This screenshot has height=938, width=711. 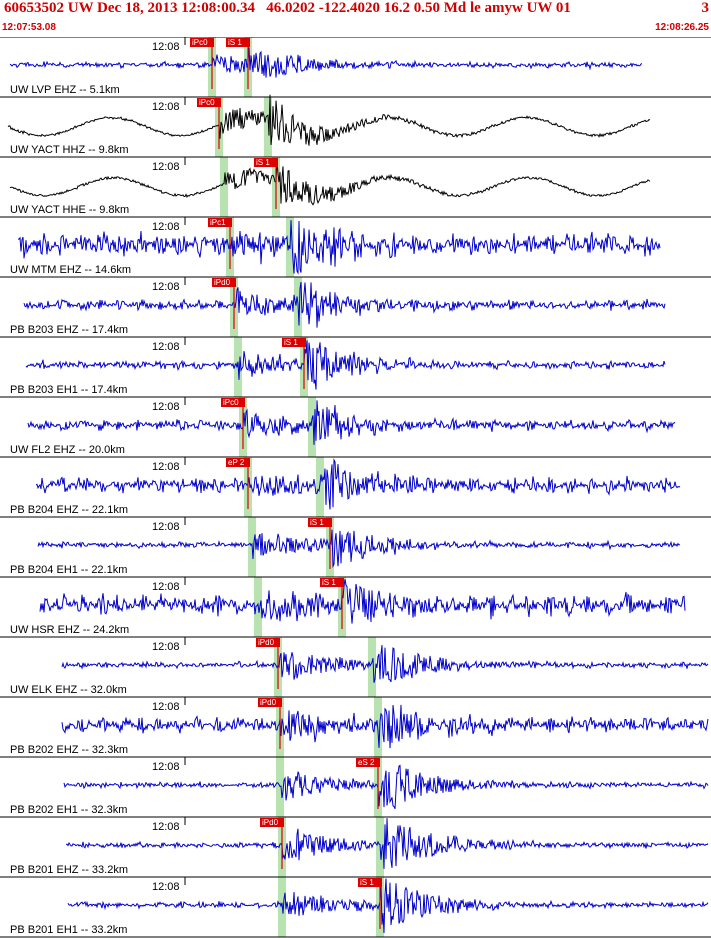 I want to click on trace-panel: 12:08 UW MTM EHZ -- 14.6km iPc1, so click(x=355, y=247).